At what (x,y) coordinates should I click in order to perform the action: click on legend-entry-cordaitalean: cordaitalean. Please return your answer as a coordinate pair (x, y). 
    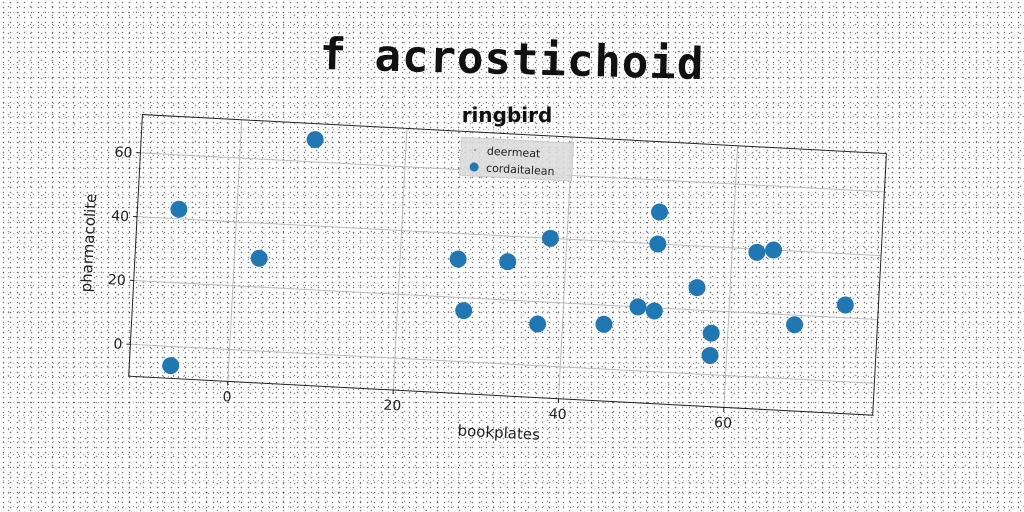
    Looking at the image, I should click on (520, 170).